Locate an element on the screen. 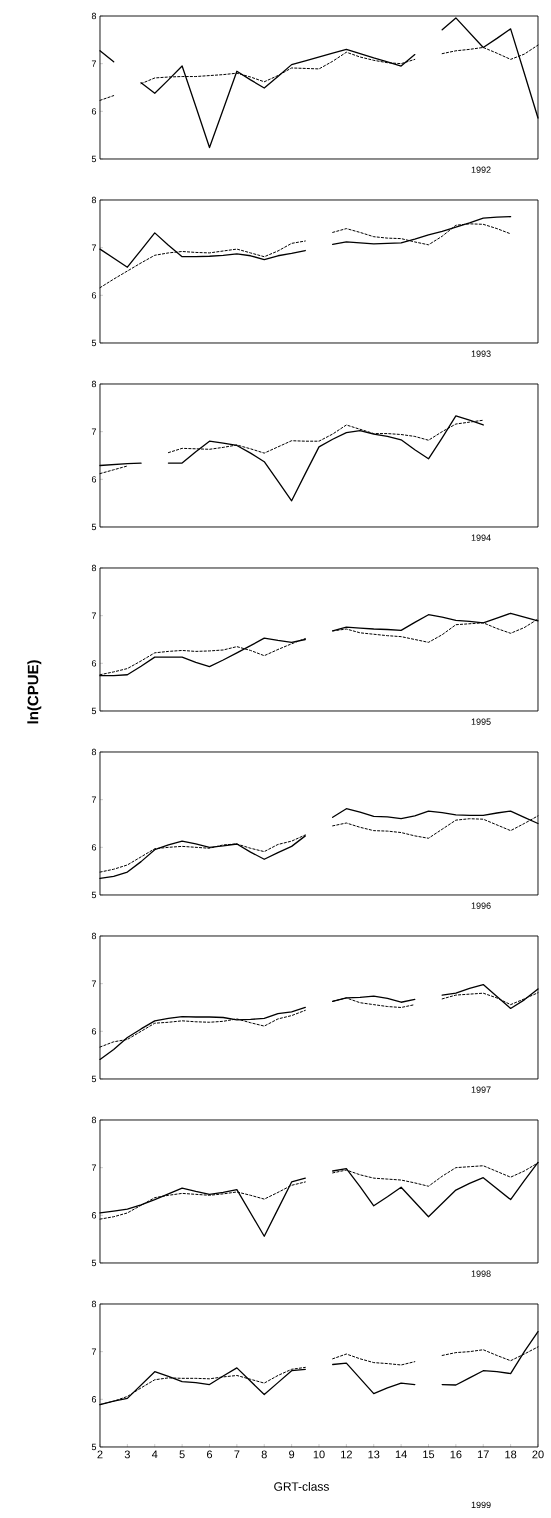 The image size is (551, 1518). x-tick-label: 4 is located at coordinates (154, 1454).